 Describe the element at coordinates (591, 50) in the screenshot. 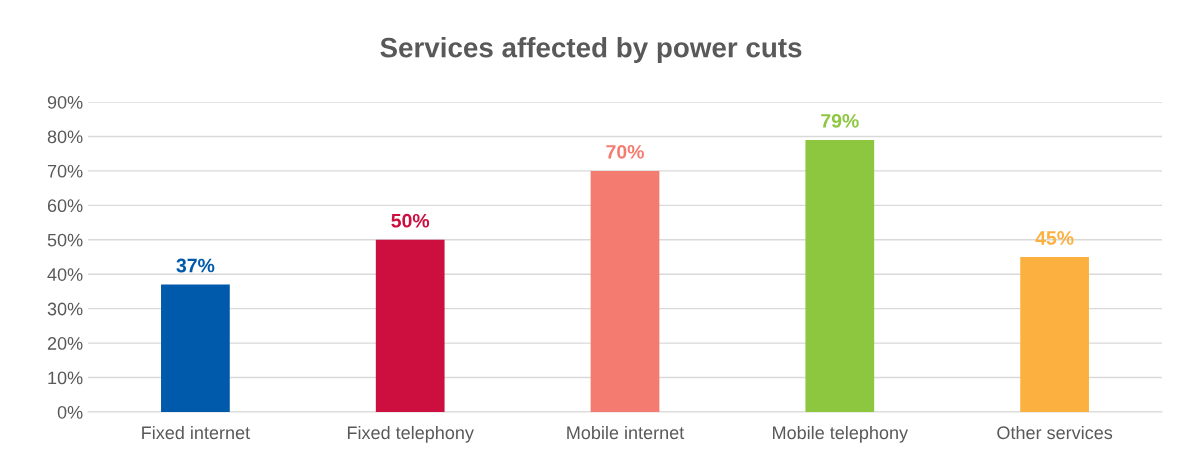

I see `chart-title: Services affected by power cuts` at that location.